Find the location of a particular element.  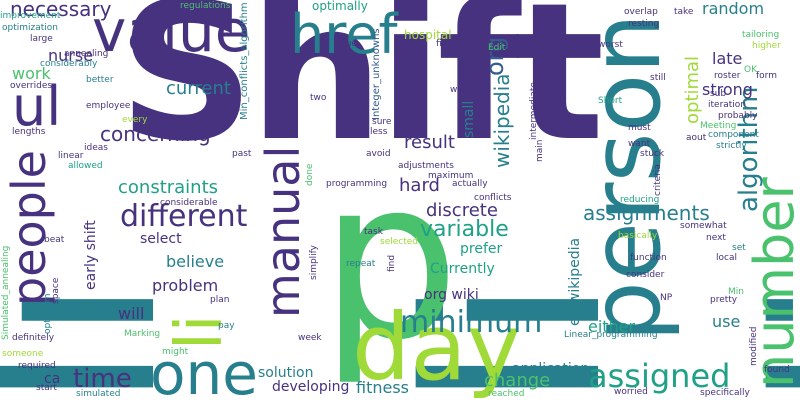

word: sure is located at coordinates (382, 122).